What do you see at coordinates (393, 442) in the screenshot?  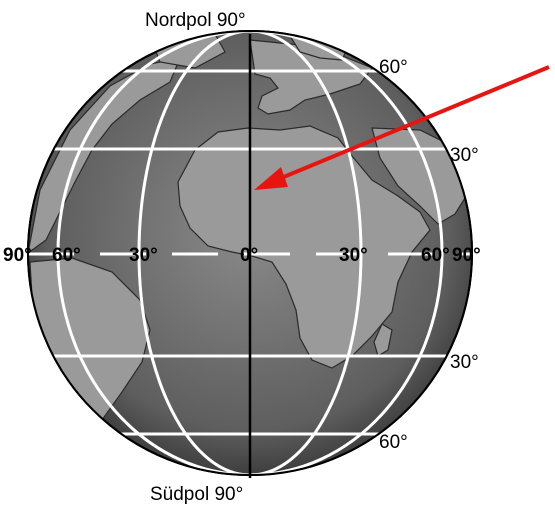 I see `lat-60-south-label: 60°` at bounding box center [393, 442].